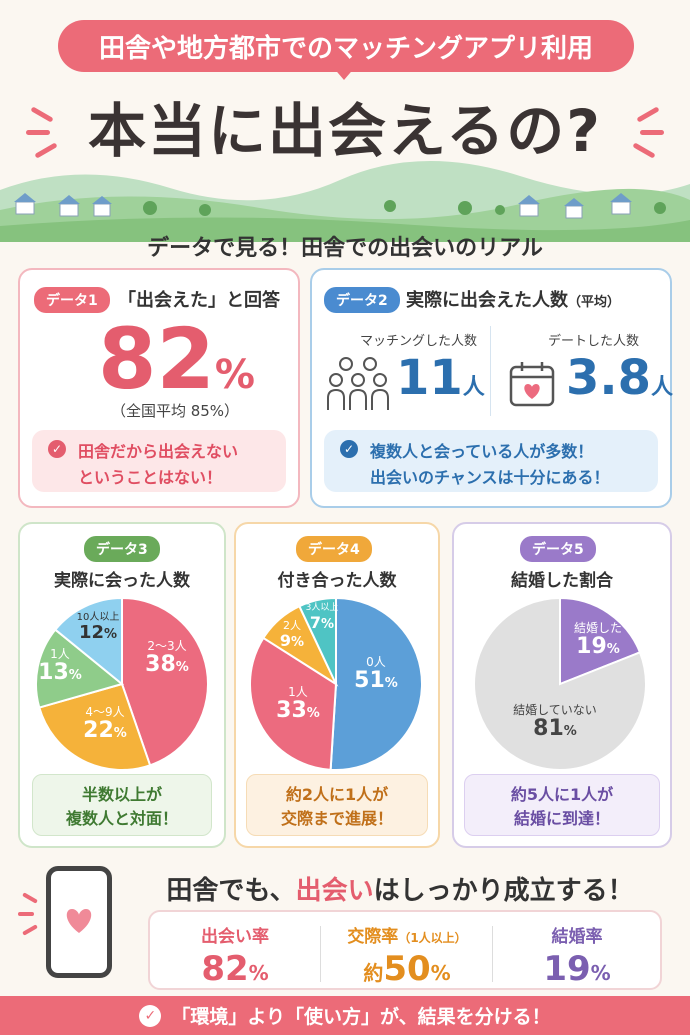  I want to click on pie1-val-0: 38, so click(160, 665).